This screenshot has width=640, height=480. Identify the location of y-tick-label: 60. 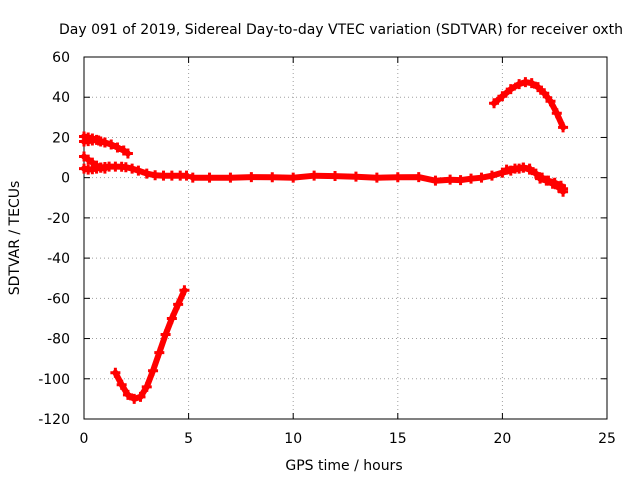
(61, 58).